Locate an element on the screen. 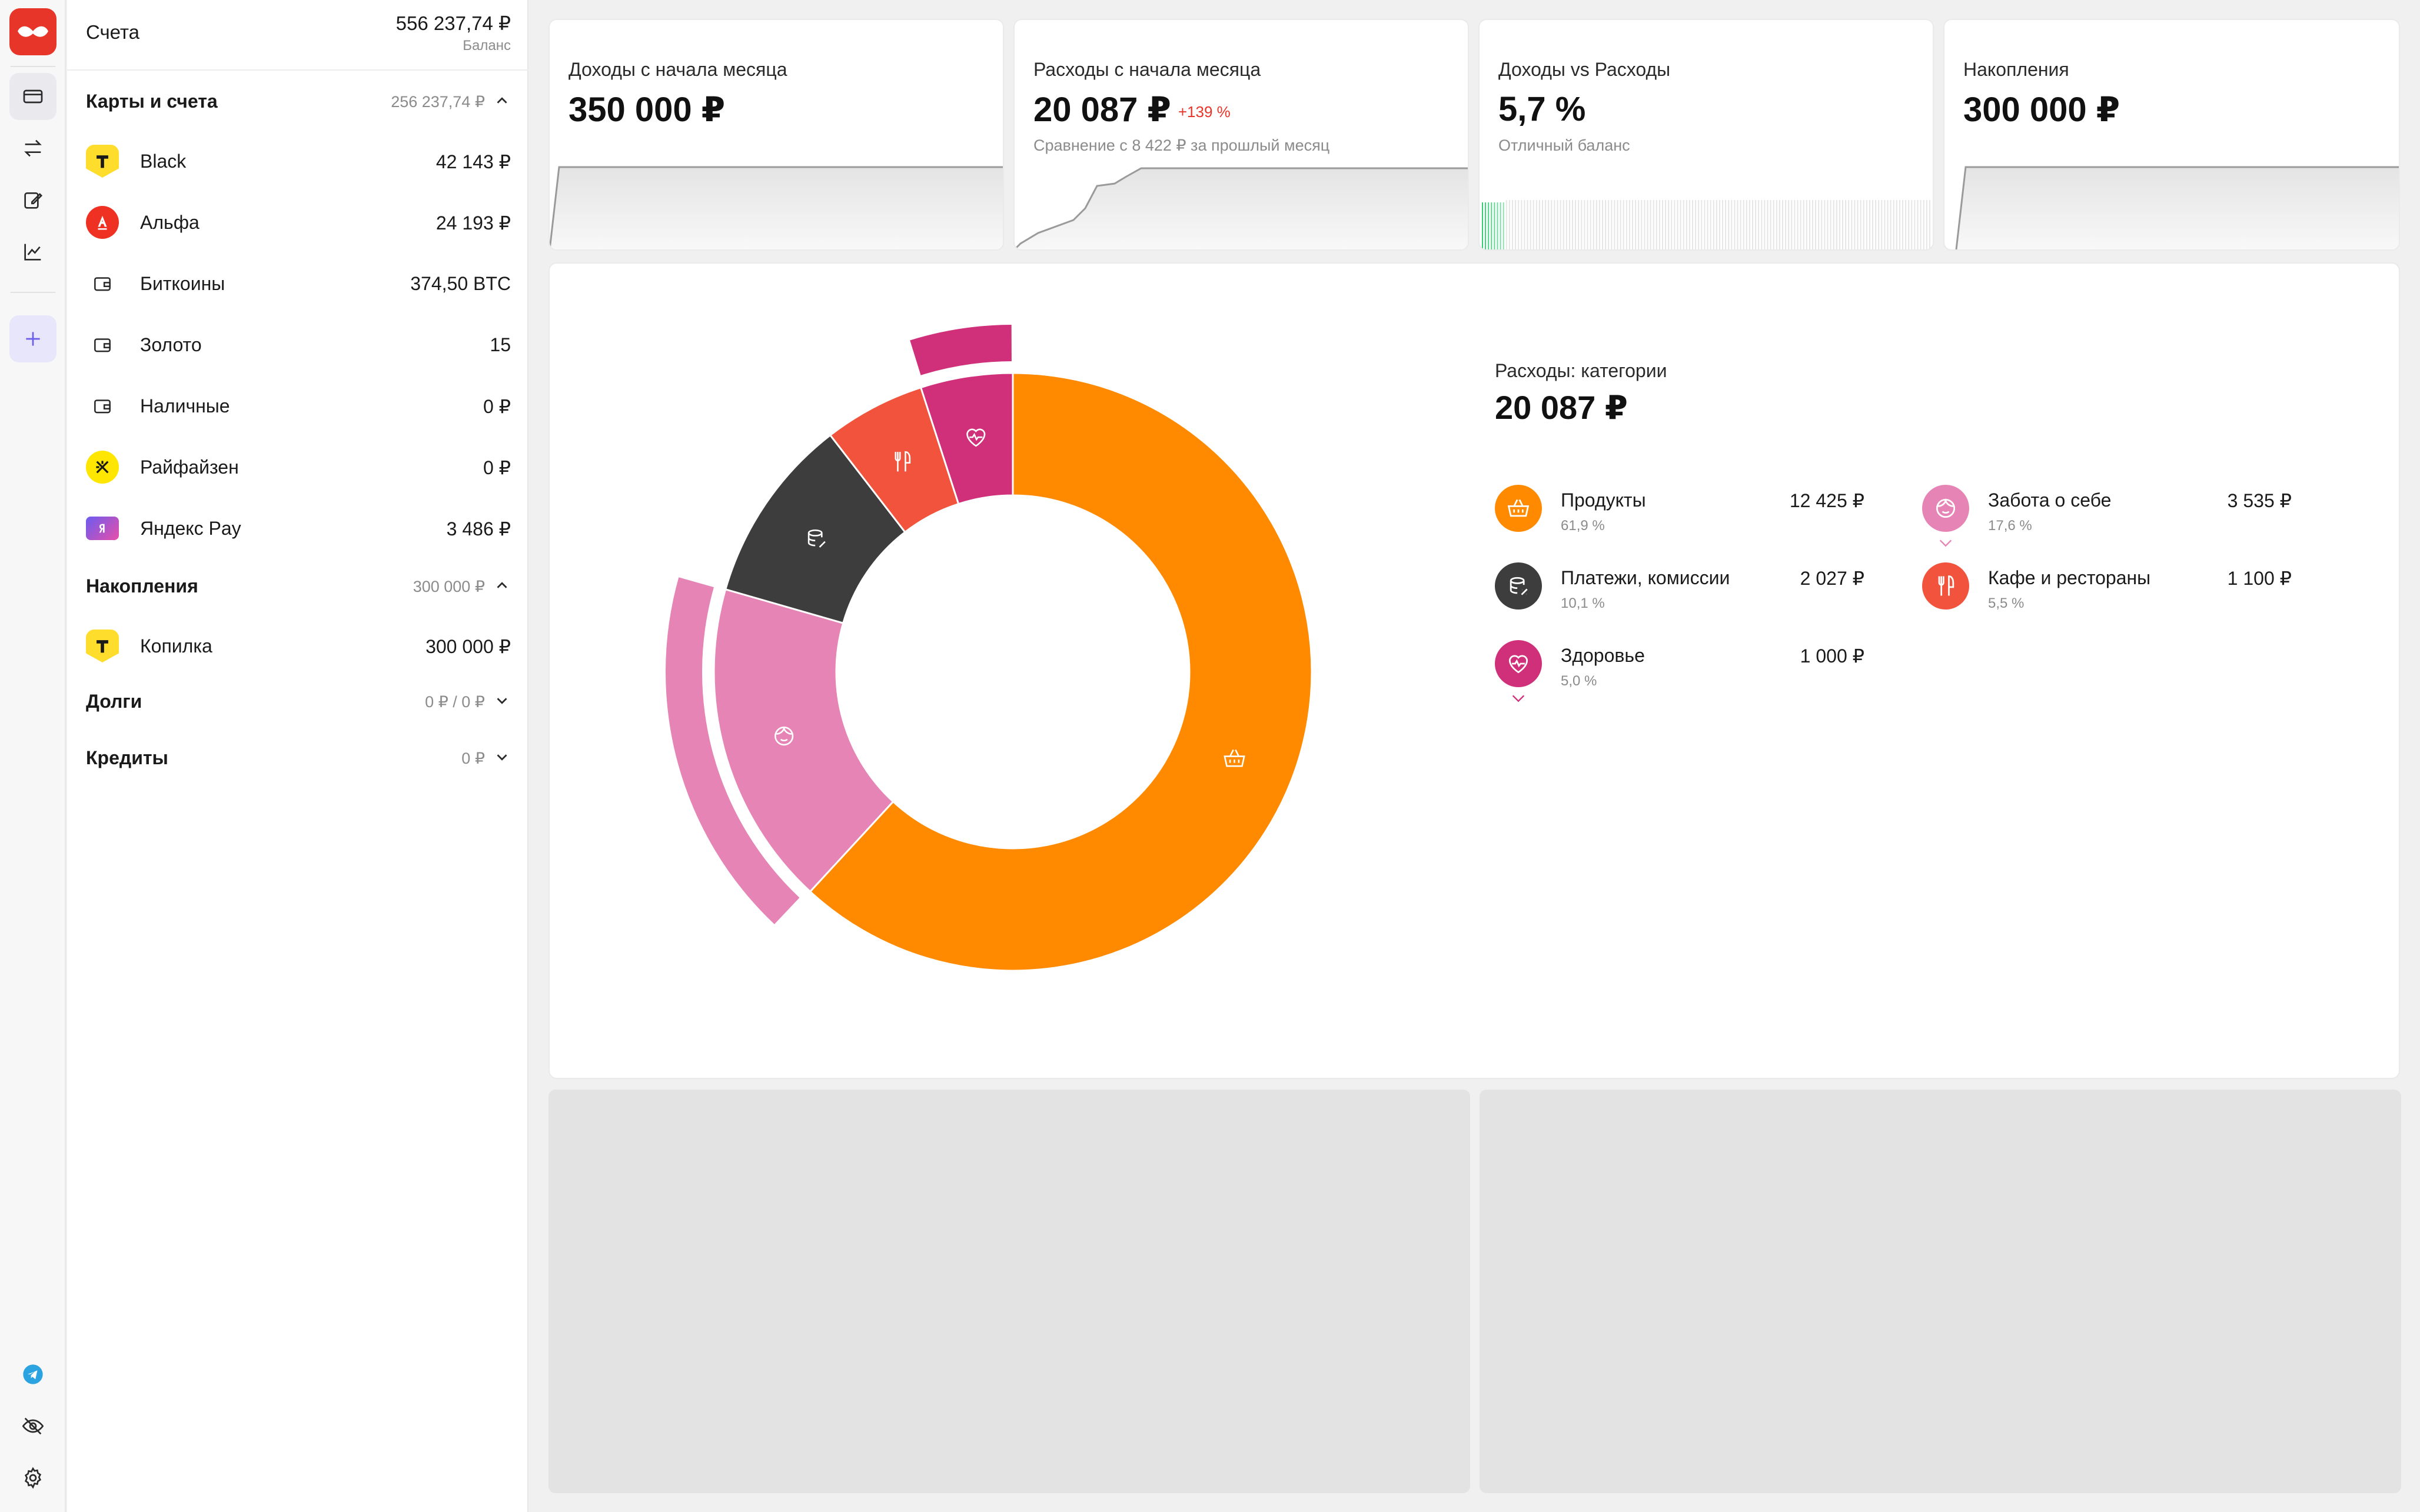 This screenshot has width=2420, height=1512. legend-item: Продукты 61,9 % 12 425 ₽ is located at coordinates (1679, 517).